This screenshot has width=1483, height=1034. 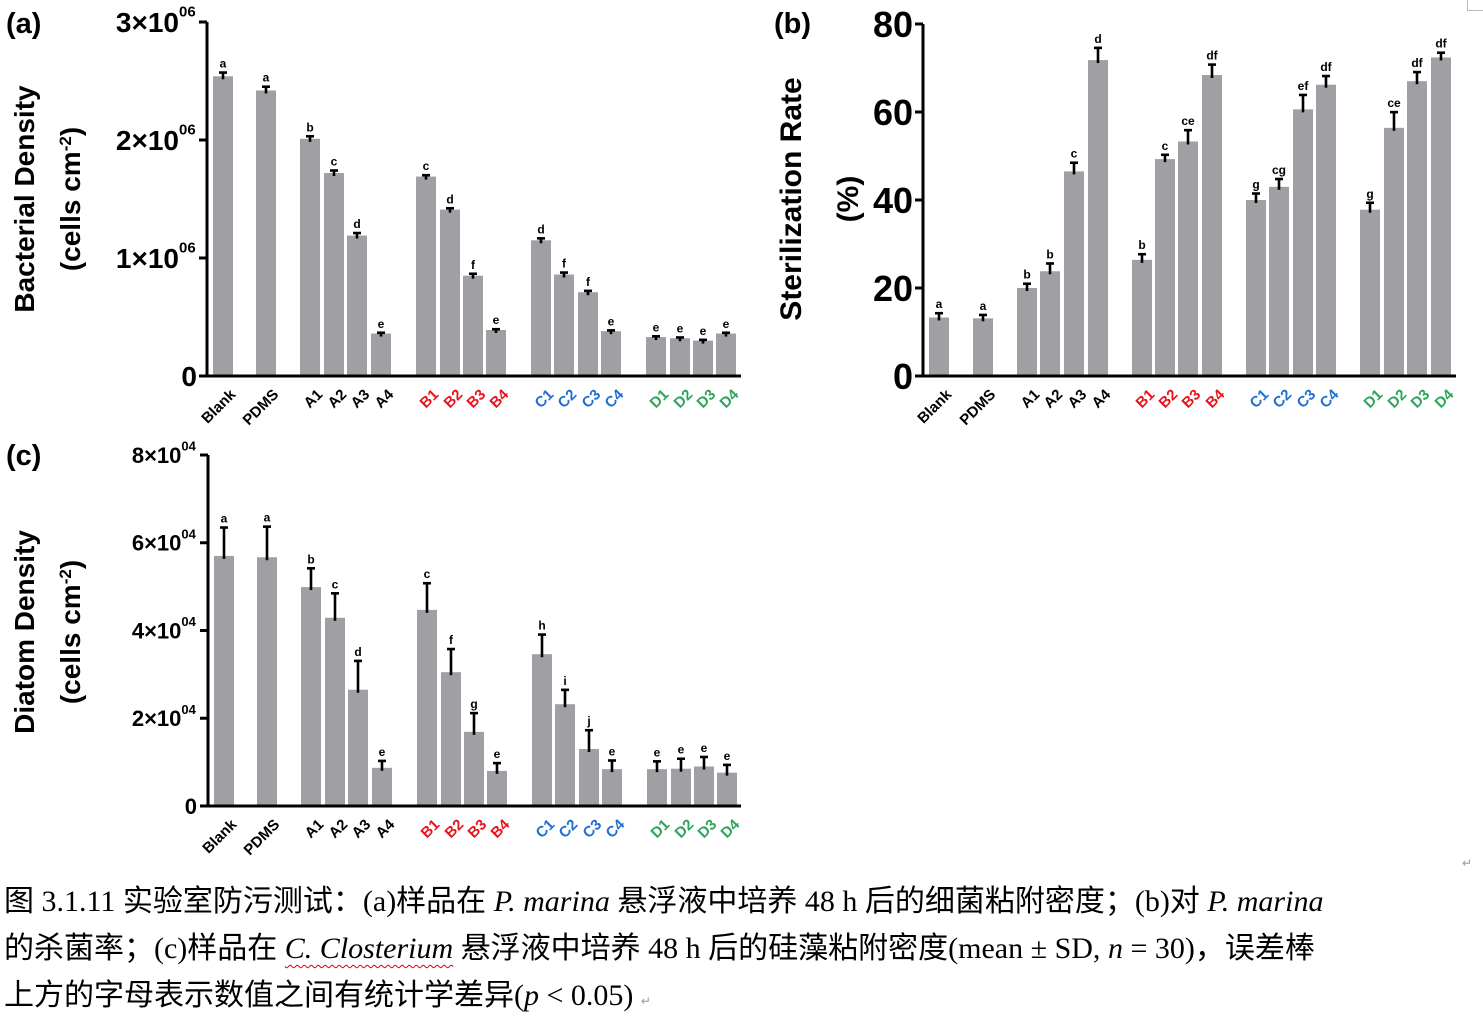 I want to click on sig-letter-D3: df, so click(x=1417, y=63).